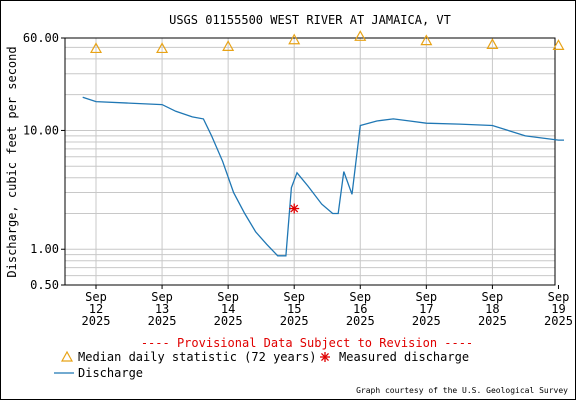 The width and height of the screenshot is (576, 400). What do you see at coordinates (96, 309) in the screenshot?
I see `x-tick-label: 12` at bounding box center [96, 309].